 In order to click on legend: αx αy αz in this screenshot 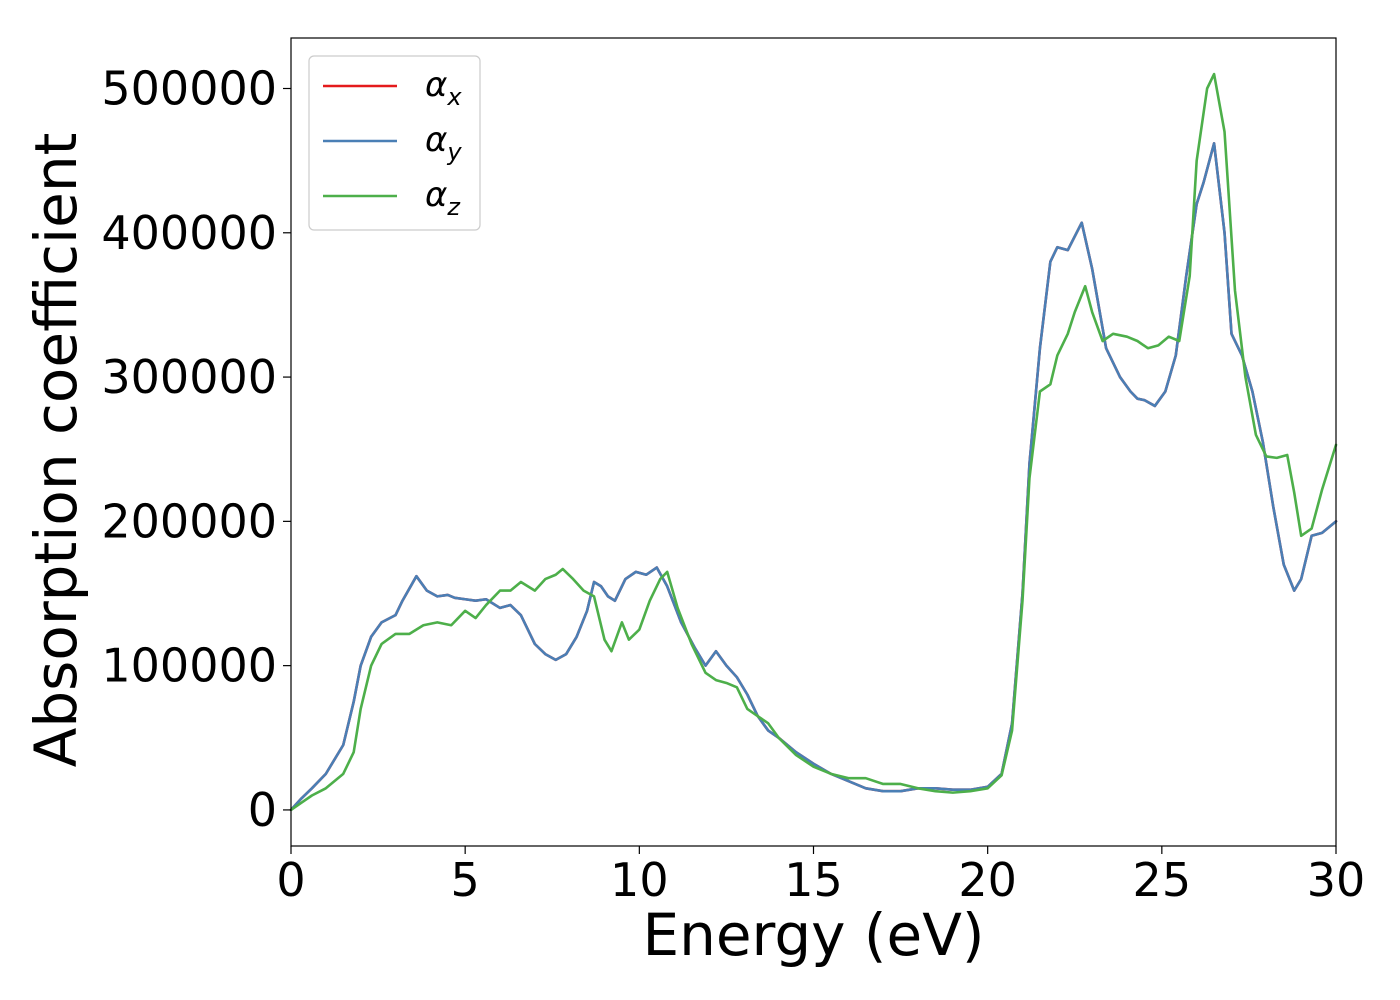, I will do `click(394, 143)`.